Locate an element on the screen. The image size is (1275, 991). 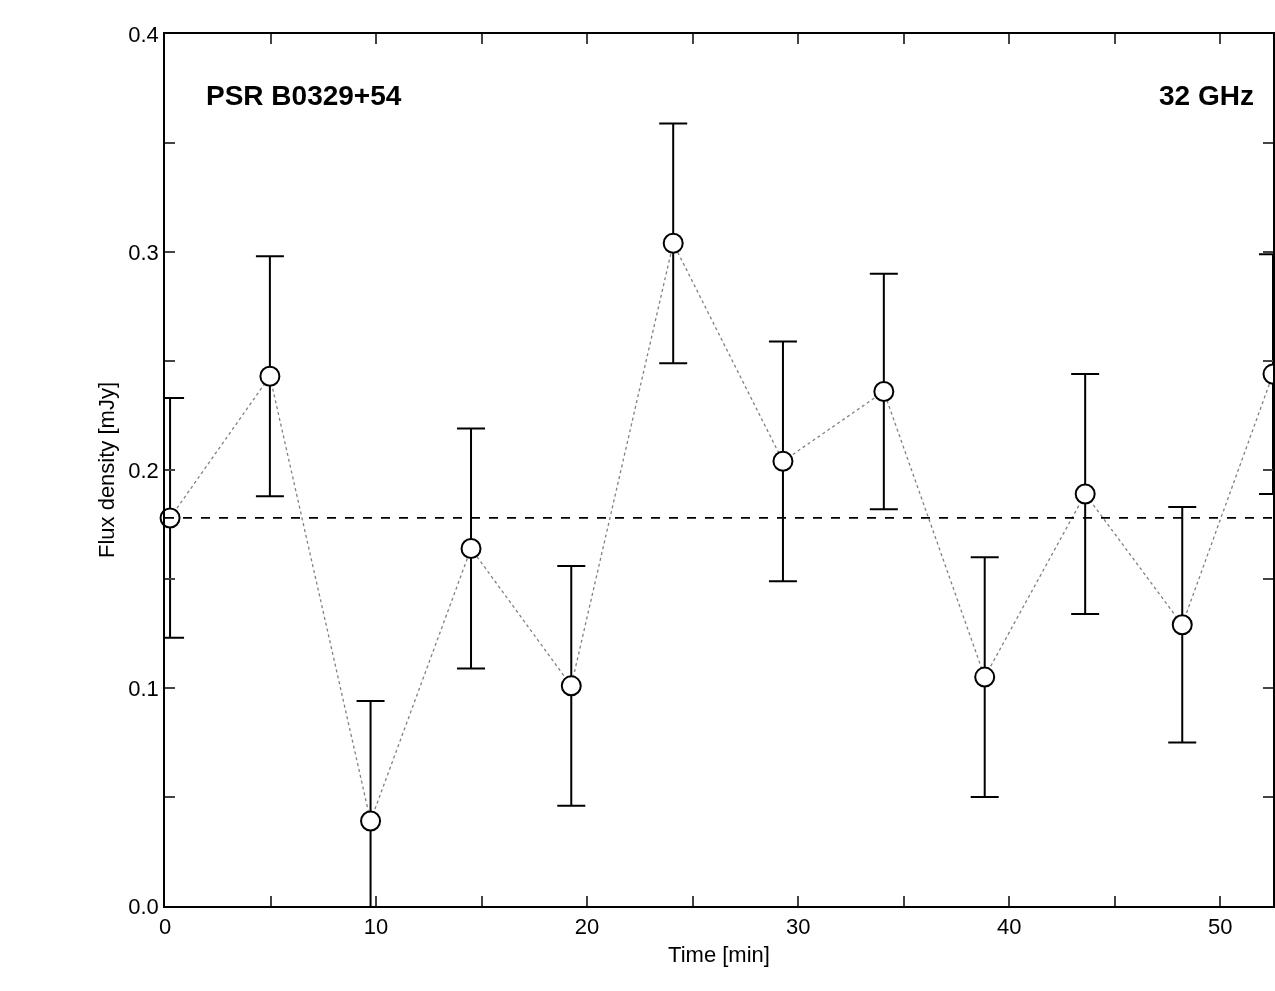
annotation: PSR B0329+54 is located at coordinates (304, 95).